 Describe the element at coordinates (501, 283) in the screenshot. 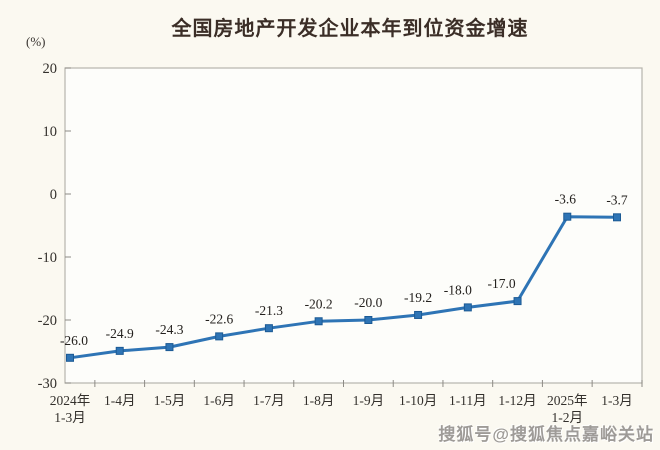

I see `data-point-label: -17.0` at that location.